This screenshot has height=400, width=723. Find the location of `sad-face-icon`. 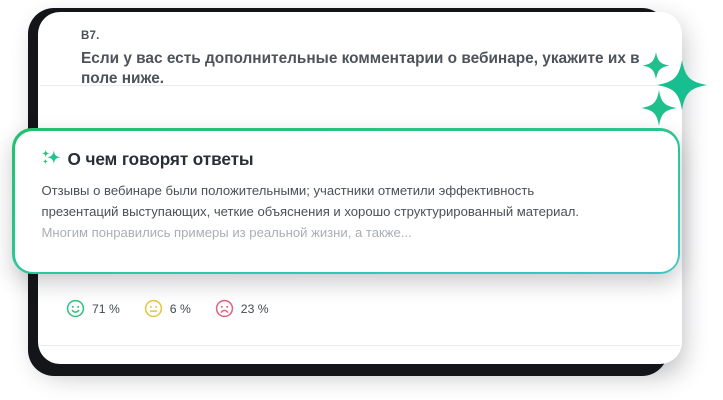

sad-face-icon is located at coordinates (224, 308).